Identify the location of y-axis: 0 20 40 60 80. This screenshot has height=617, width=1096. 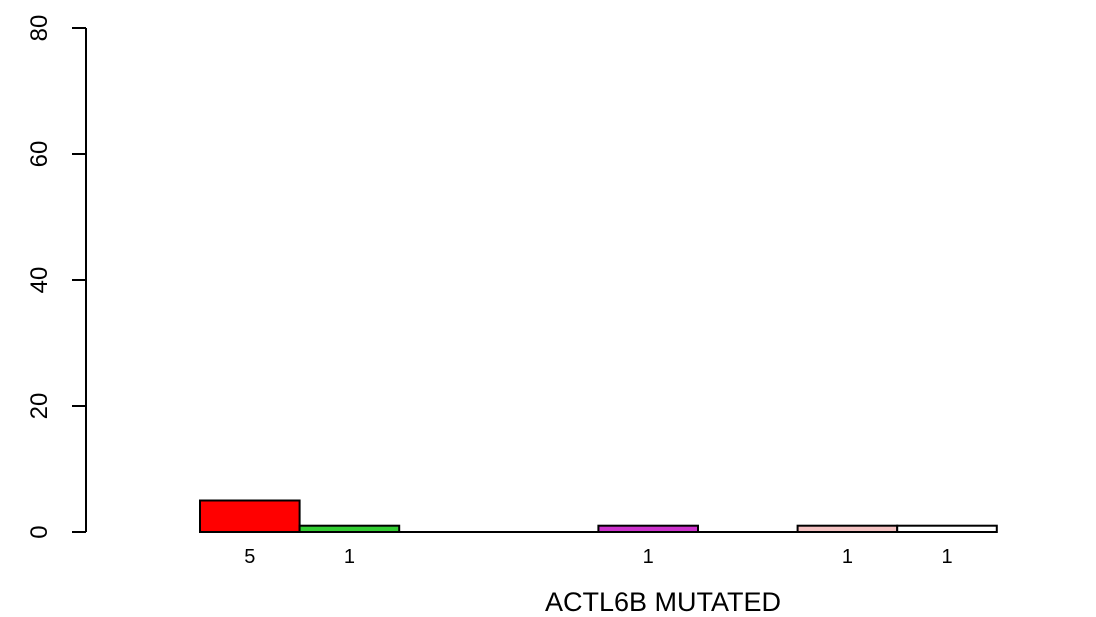
(56, 277).